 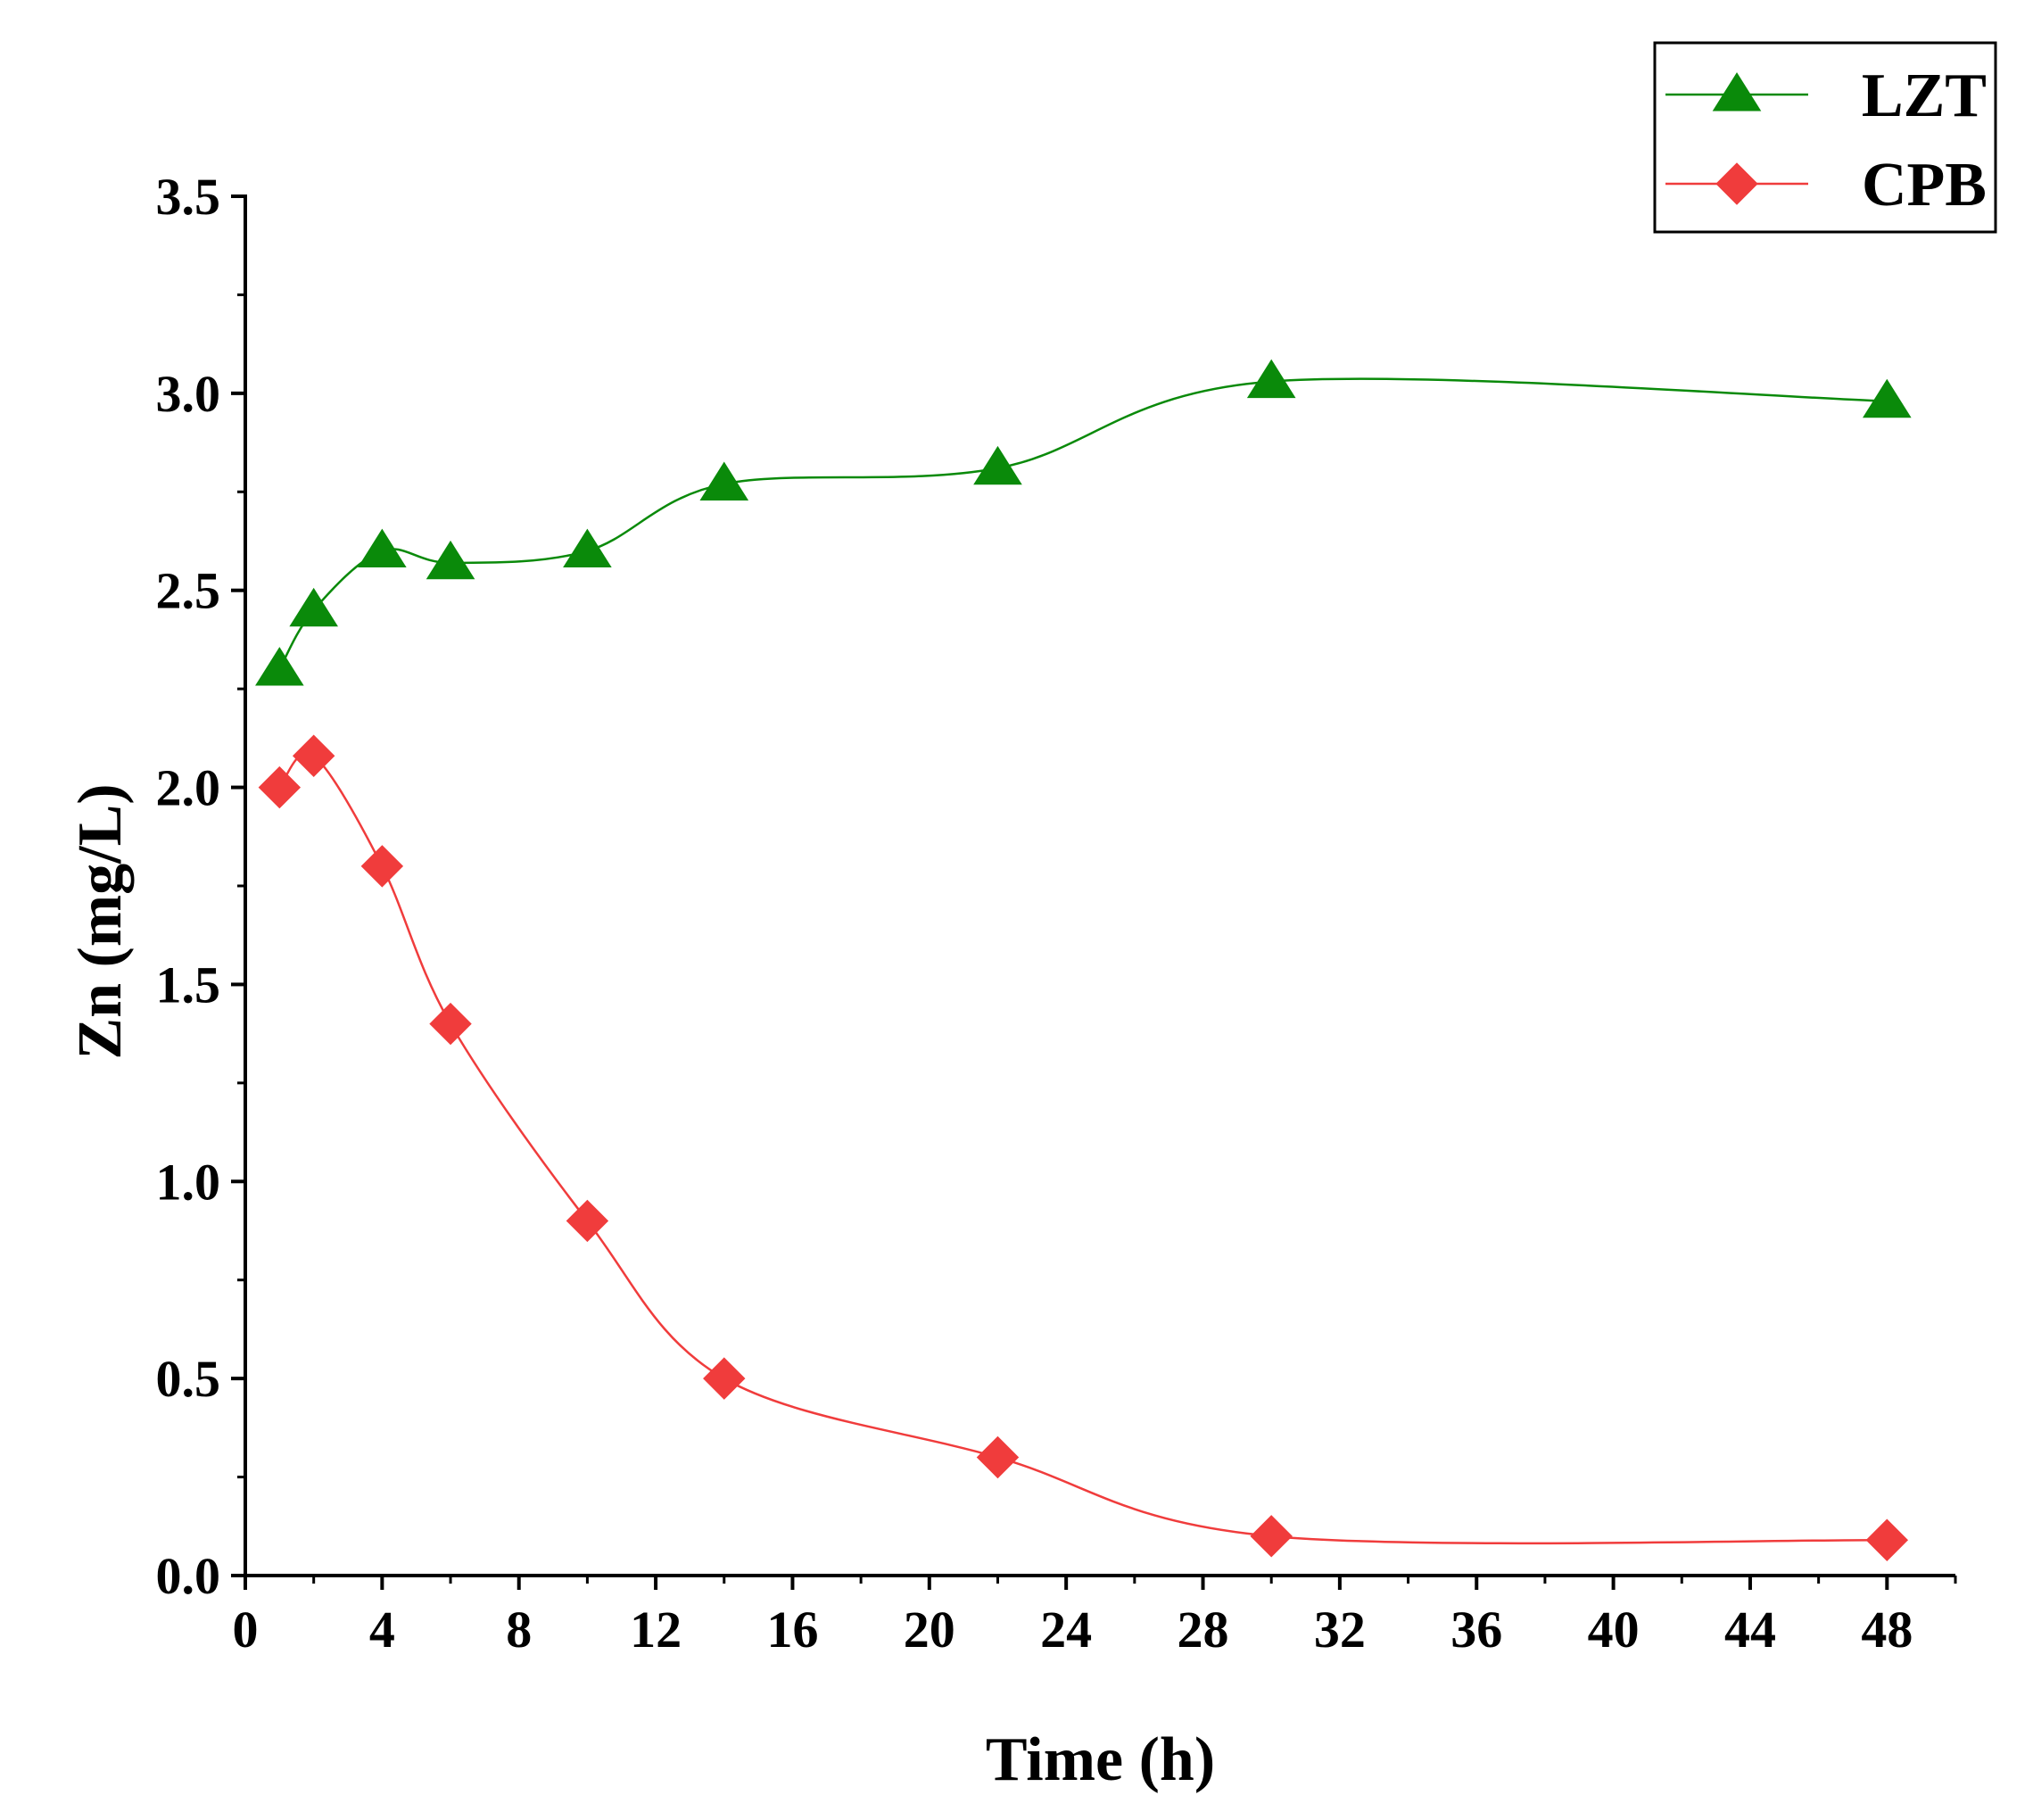 What do you see at coordinates (1100, 1759) in the screenshot?
I see `x-axis-title: Time (h)` at bounding box center [1100, 1759].